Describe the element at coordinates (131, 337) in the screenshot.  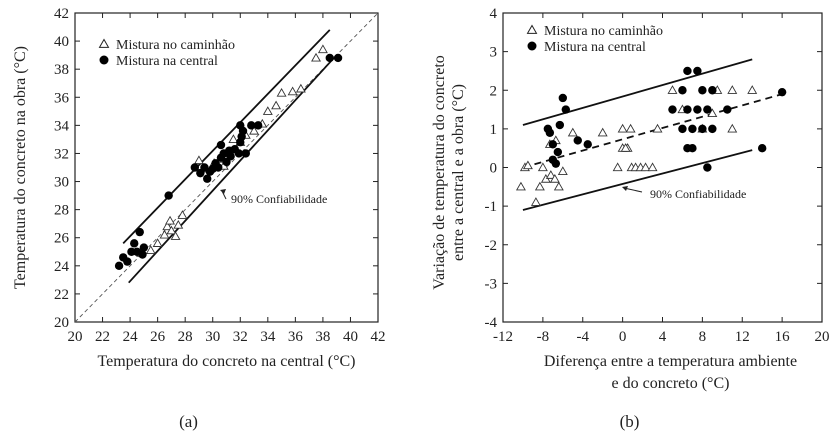
I see `x-tick-label: 24` at that location.